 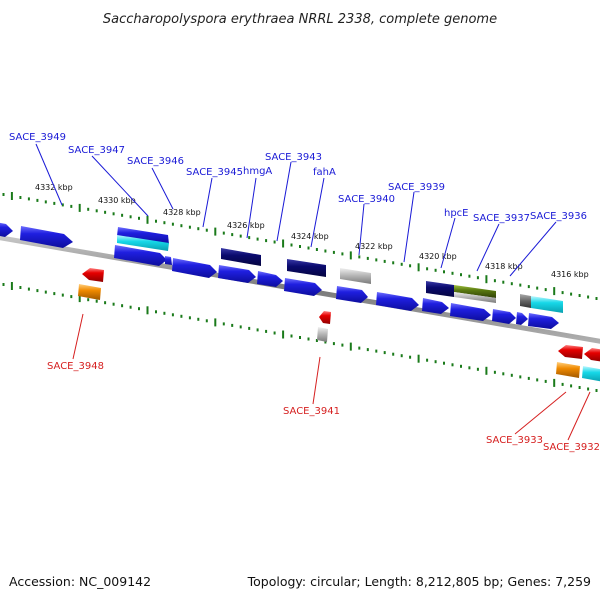 What do you see at coordinates (592, 355) in the screenshot?
I see `gene-arrow-sace-3932-a` at bounding box center [592, 355].